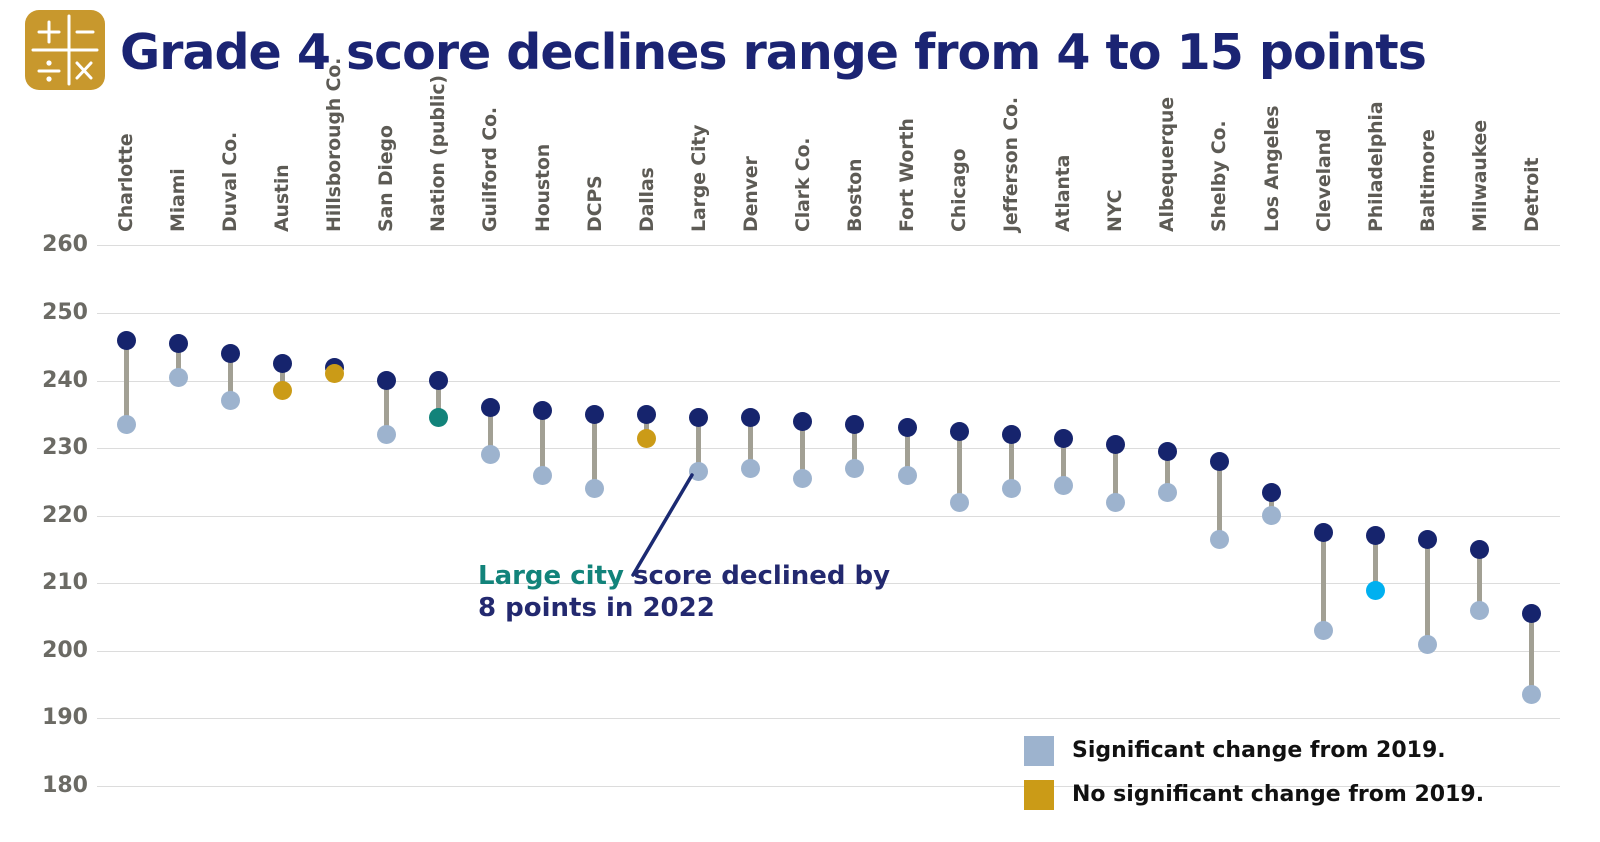 The height and width of the screenshot is (842, 1600). Describe the element at coordinates (803, 421) in the screenshot. I see `dot-2019-clark-co` at that location.